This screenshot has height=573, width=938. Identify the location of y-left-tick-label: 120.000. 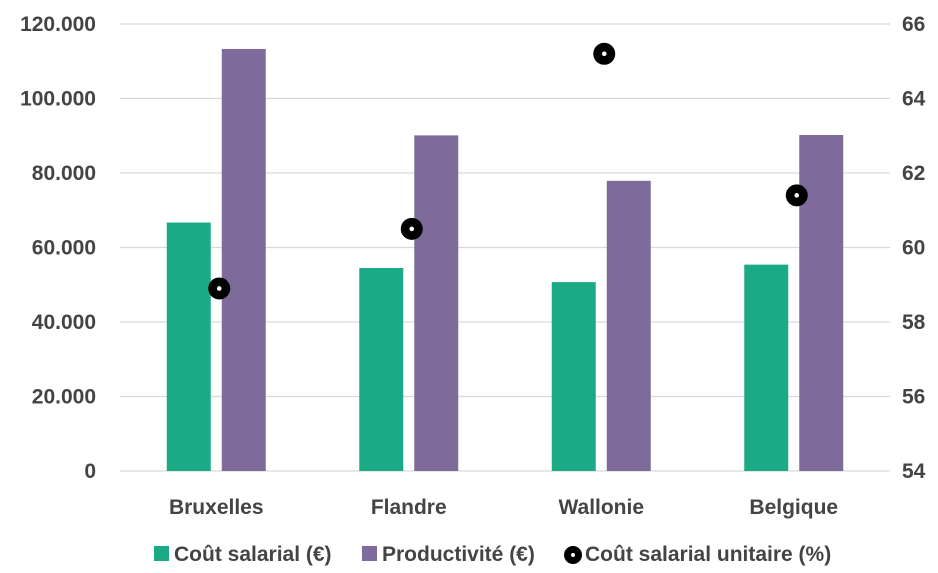
(58, 24).